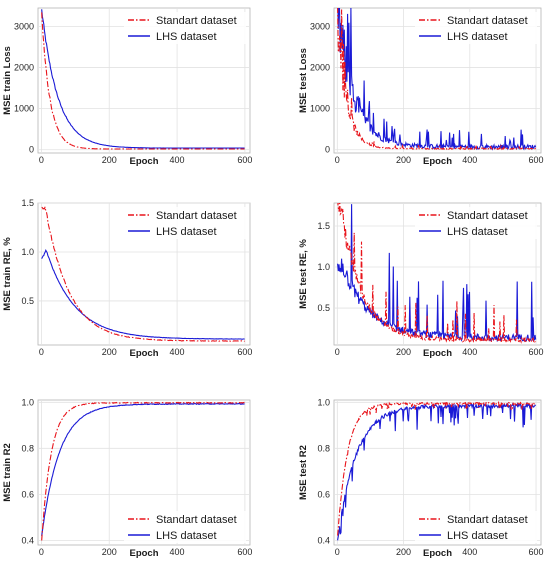 The width and height of the screenshot is (550, 562). Describe the element at coordinates (303, 472) in the screenshot. I see `y-axis-label: MSE test R2` at that location.